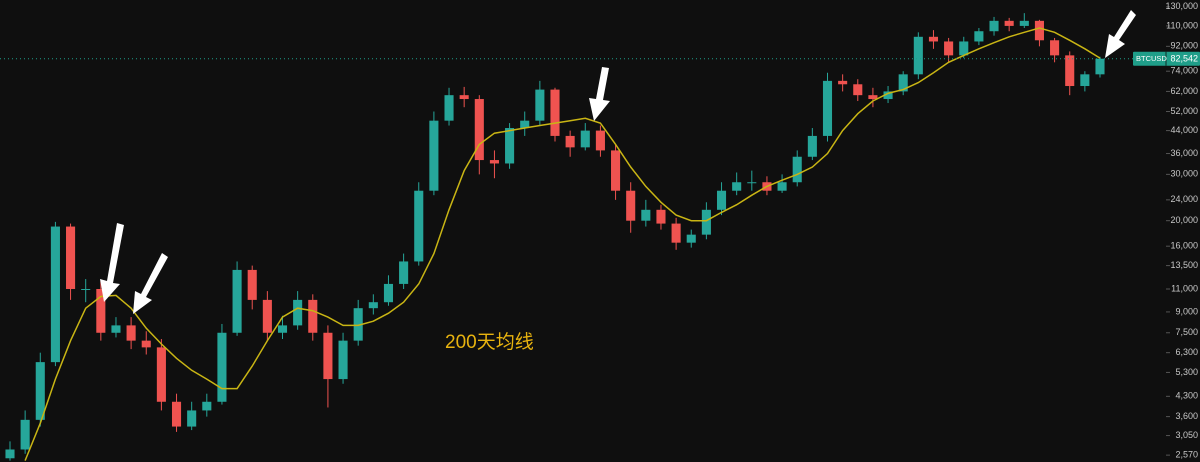 Image resolution: width=1200 pixels, height=462 pixels. I want to click on y-tick-label: 13,500, so click(1184, 265).